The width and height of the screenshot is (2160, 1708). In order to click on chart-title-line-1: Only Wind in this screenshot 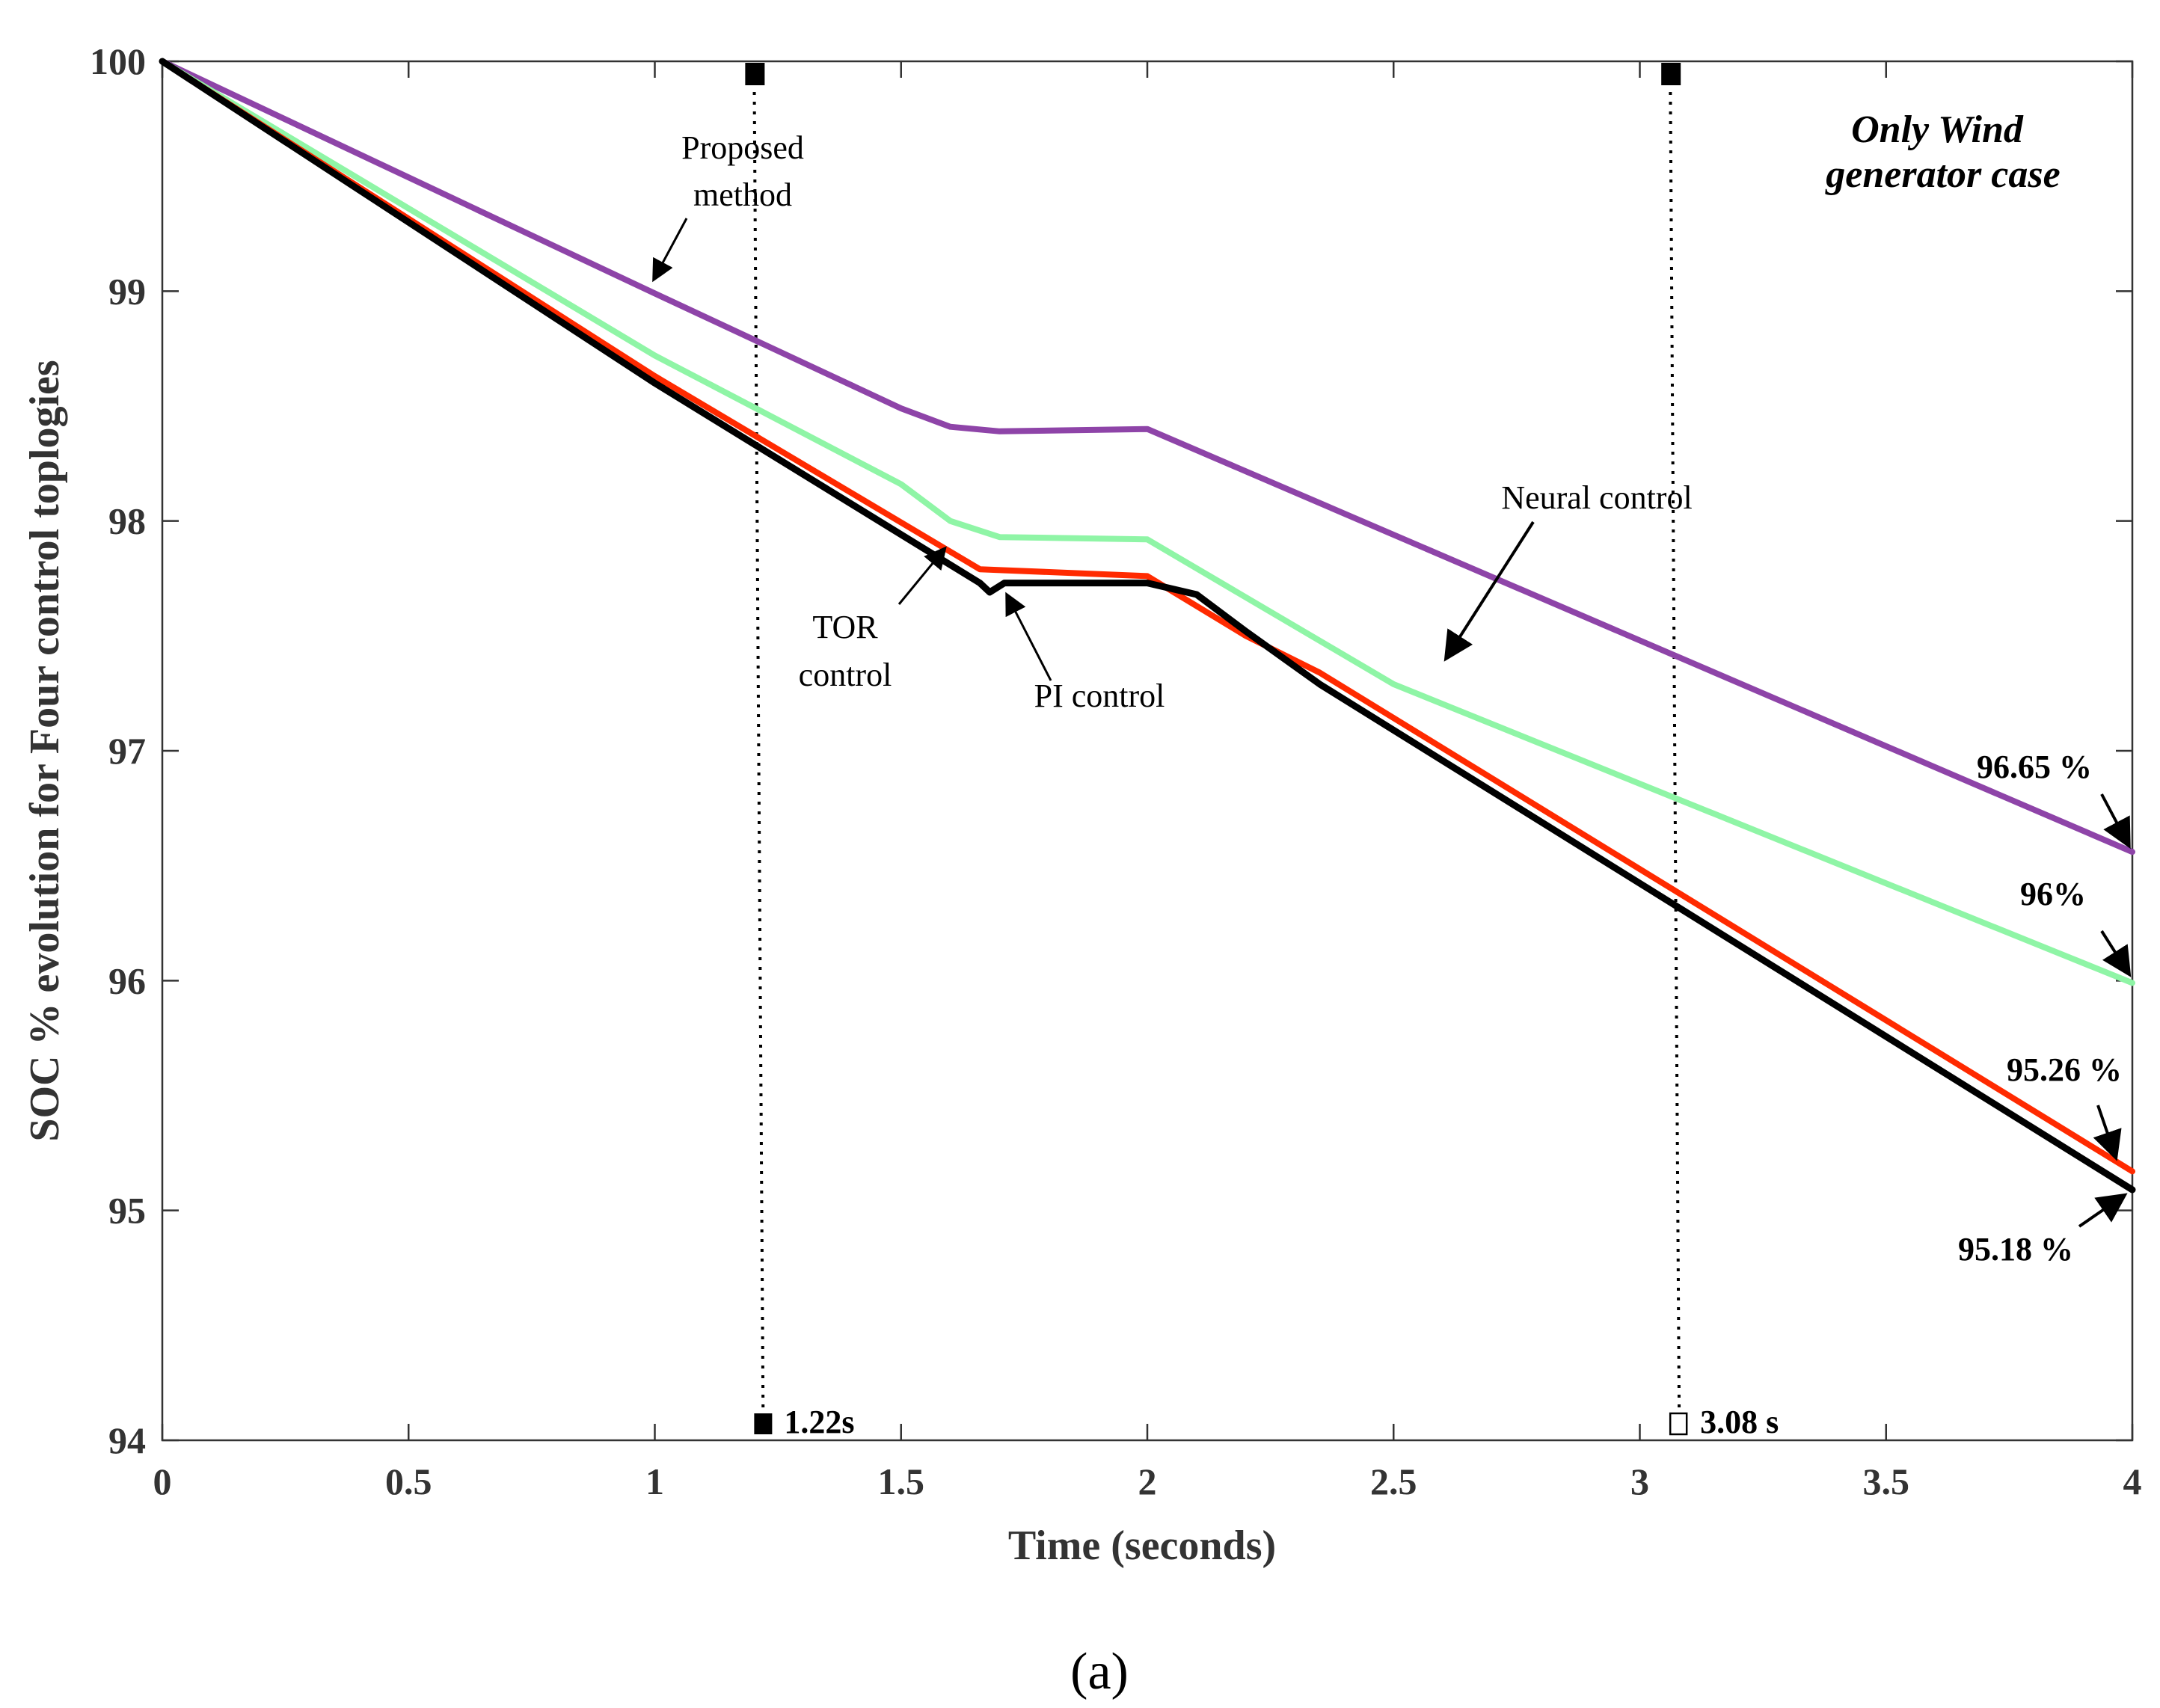, I will do `click(1937, 129)`.